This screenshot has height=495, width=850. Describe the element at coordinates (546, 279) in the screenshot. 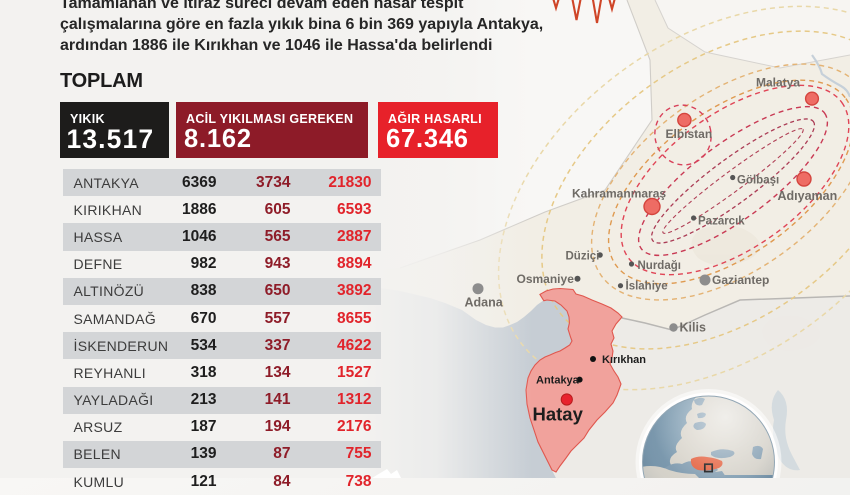

I see `svg-text: Osmaniye` at that location.